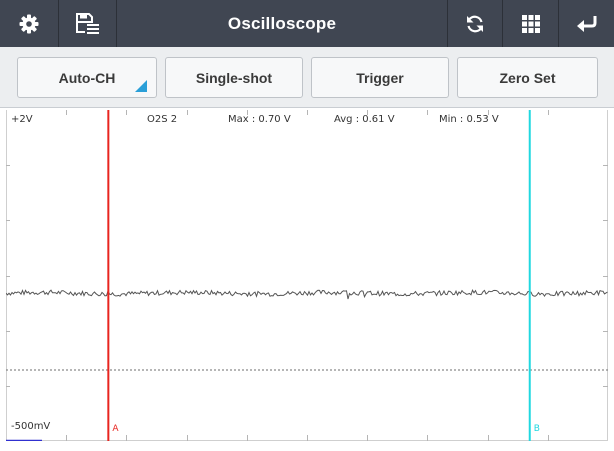  I want to click on refresh-button, so click(474, 23).